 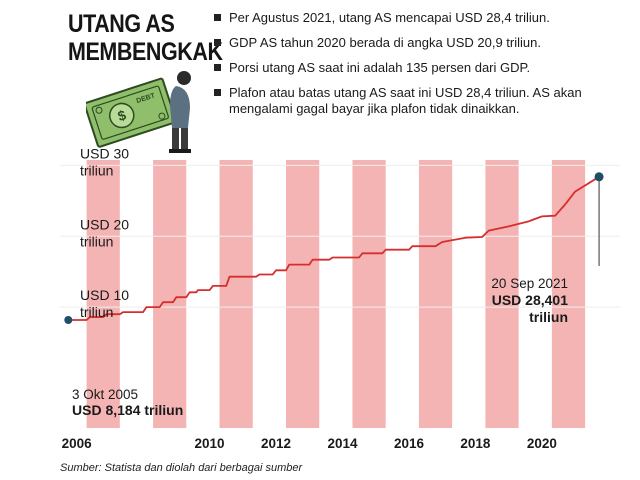 What do you see at coordinates (548, 317) in the screenshot?
I see `end-value-unit: triliun` at bounding box center [548, 317].